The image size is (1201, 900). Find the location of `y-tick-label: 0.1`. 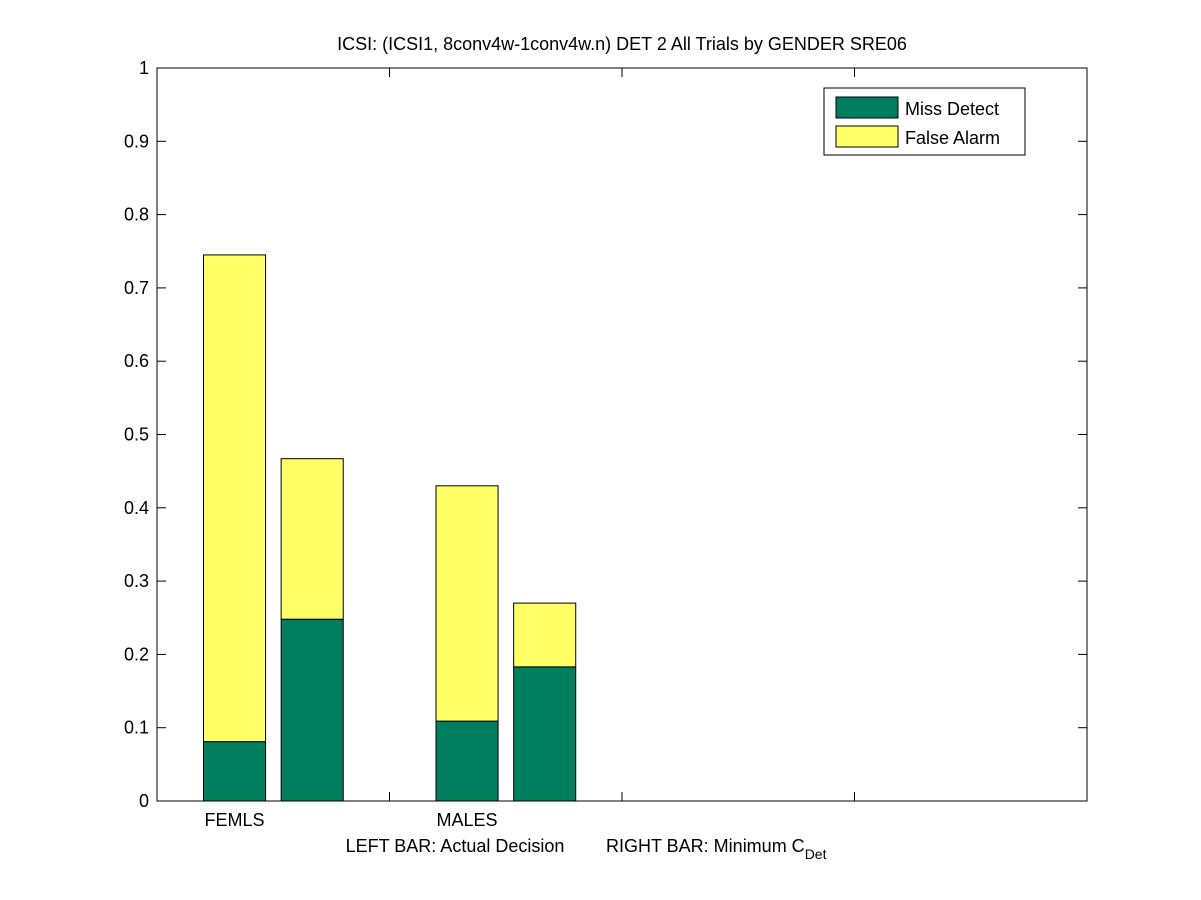

y-tick-label: 0.1 is located at coordinates (136, 728).